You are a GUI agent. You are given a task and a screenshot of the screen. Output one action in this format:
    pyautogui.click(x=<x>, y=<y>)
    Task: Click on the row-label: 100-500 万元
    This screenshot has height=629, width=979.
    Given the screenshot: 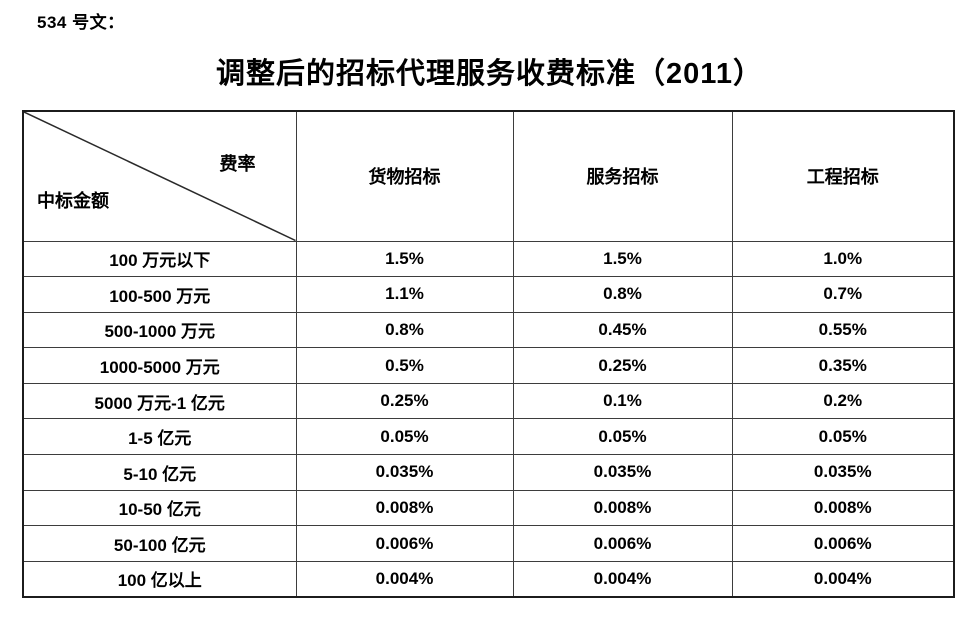 What is the action you would take?
    pyautogui.click(x=159, y=294)
    